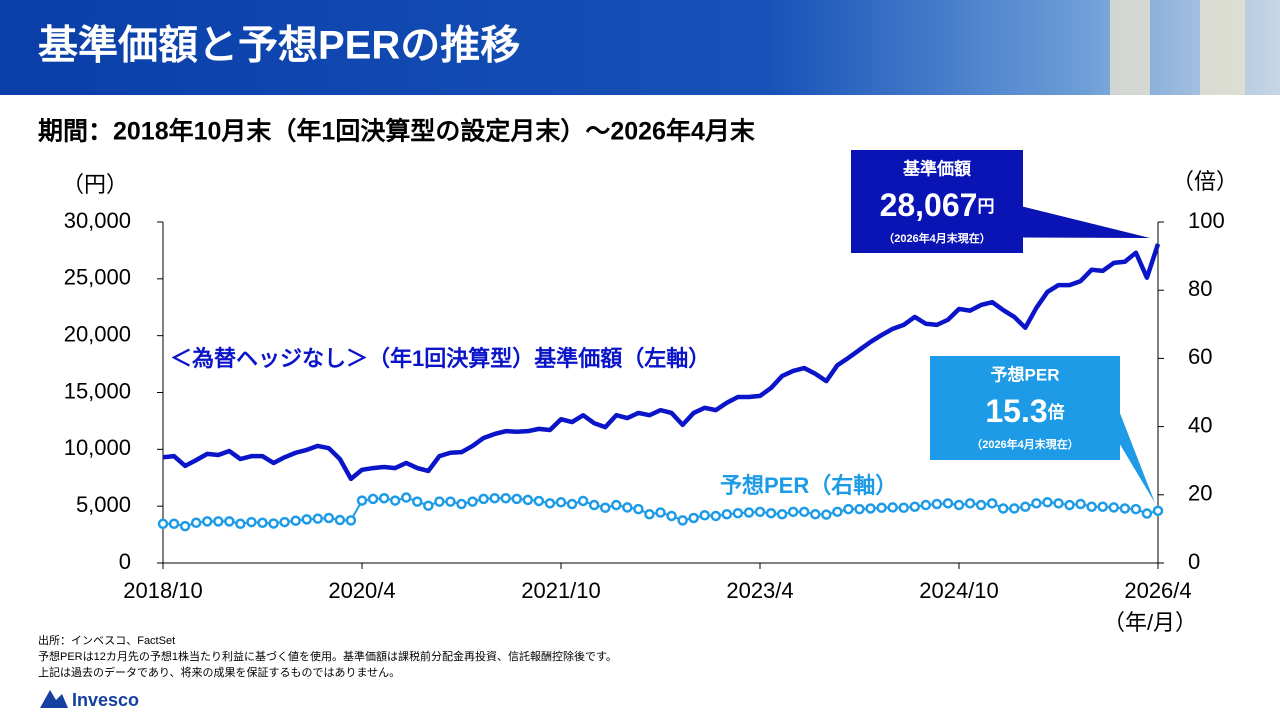 The width and height of the screenshot is (1280, 725). What do you see at coordinates (361, 590) in the screenshot?
I see `x-tick-label: 2020/4` at bounding box center [361, 590].